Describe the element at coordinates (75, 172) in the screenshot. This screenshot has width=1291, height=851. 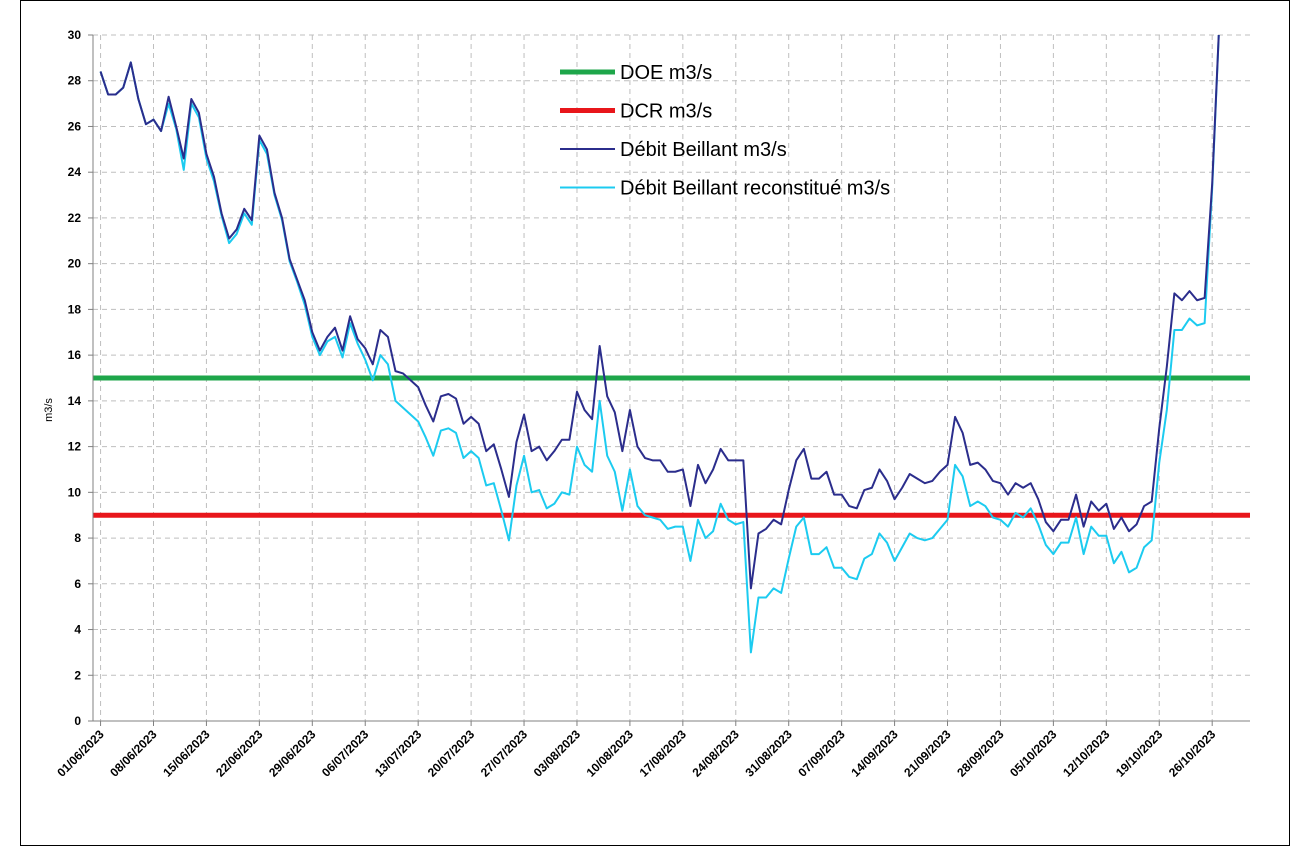
I see `y-tick-label: 24` at that location.